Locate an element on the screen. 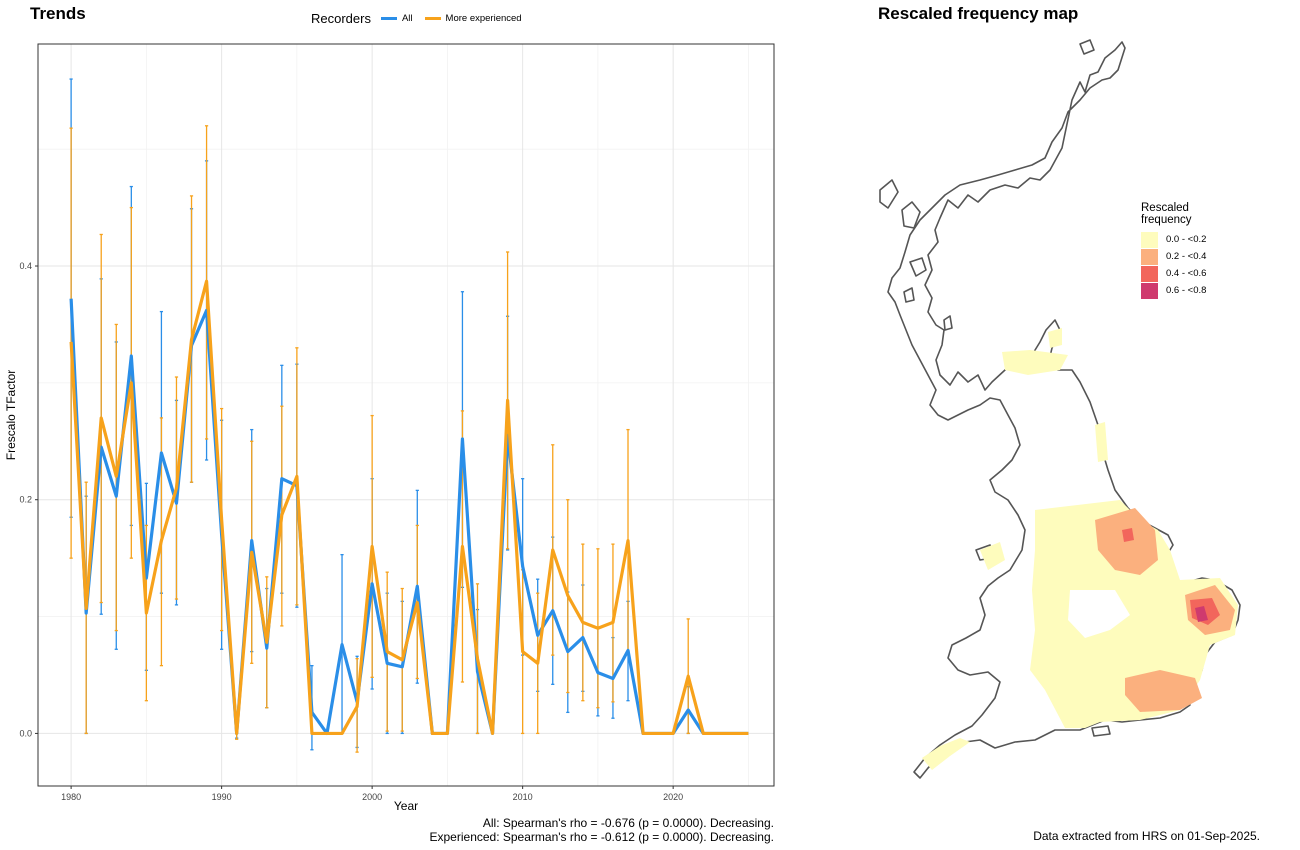  island-islay is located at coordinates (909, 295).